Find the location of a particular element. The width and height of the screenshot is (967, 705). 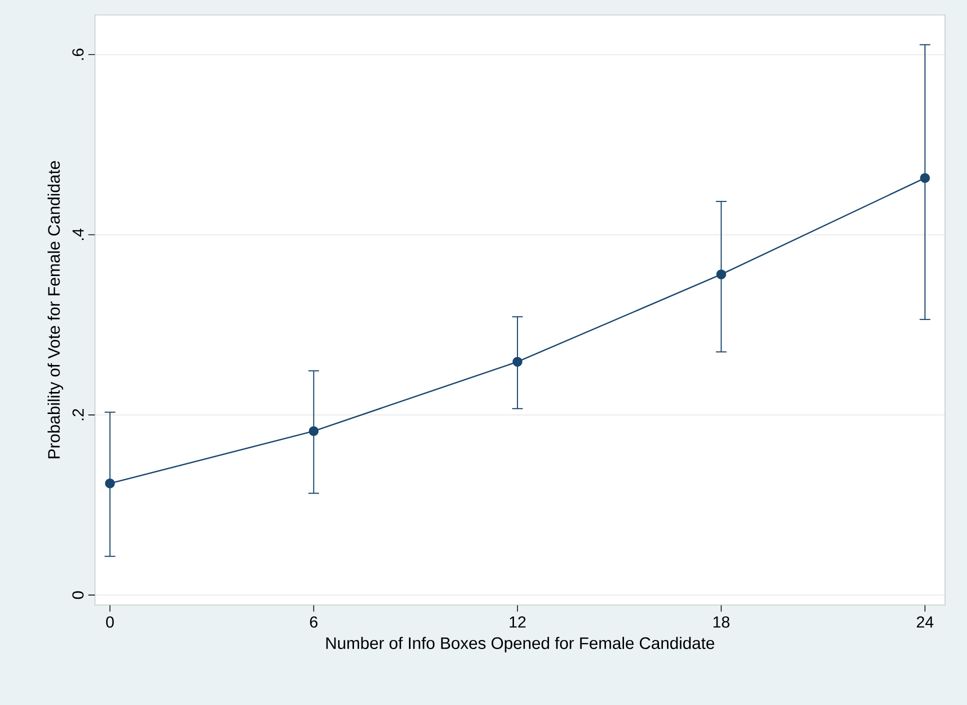

x-tick-label: 0 is located at coordinates (110, 622).